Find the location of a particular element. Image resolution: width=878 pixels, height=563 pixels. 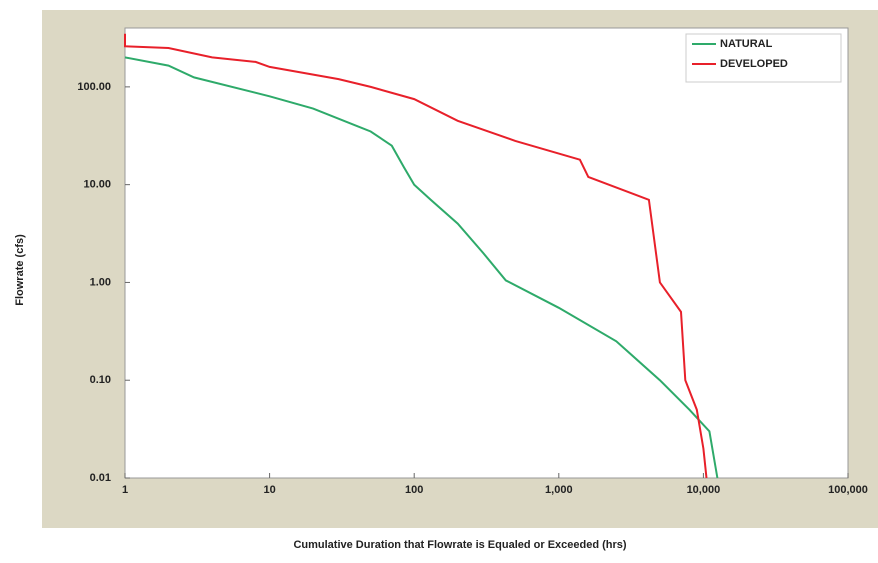

y-tick-label: 10.00 is located at coordinates (97, 185).